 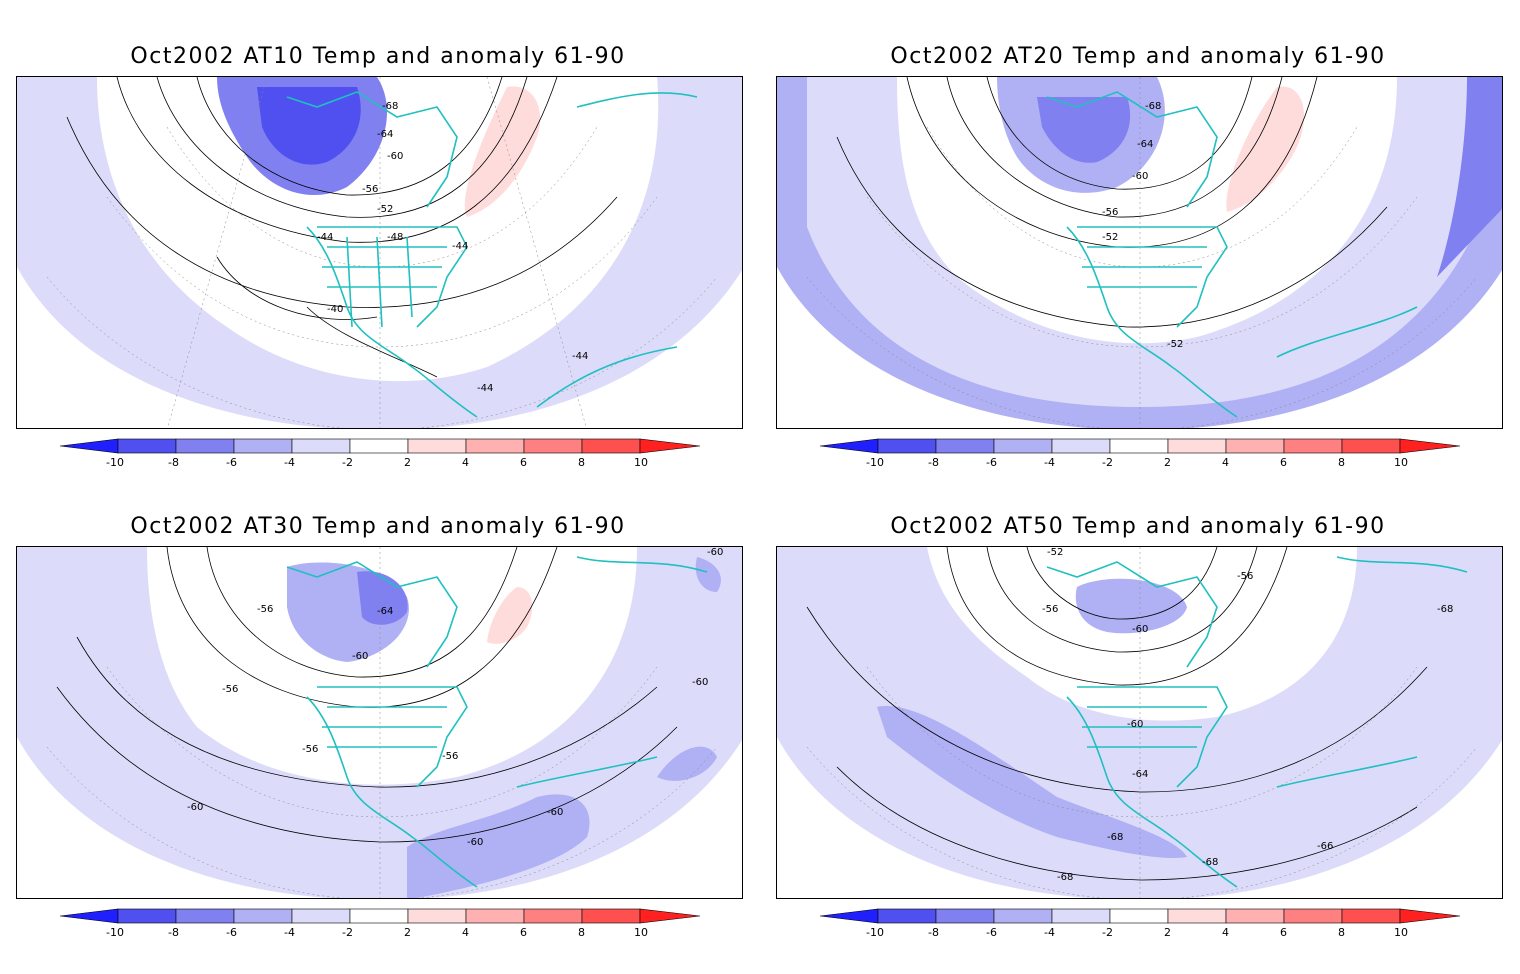 What do you see at coordinates (1325, 846) in the screenshot?
I see `svg-text: -66` at bounding box center [1325, 846].